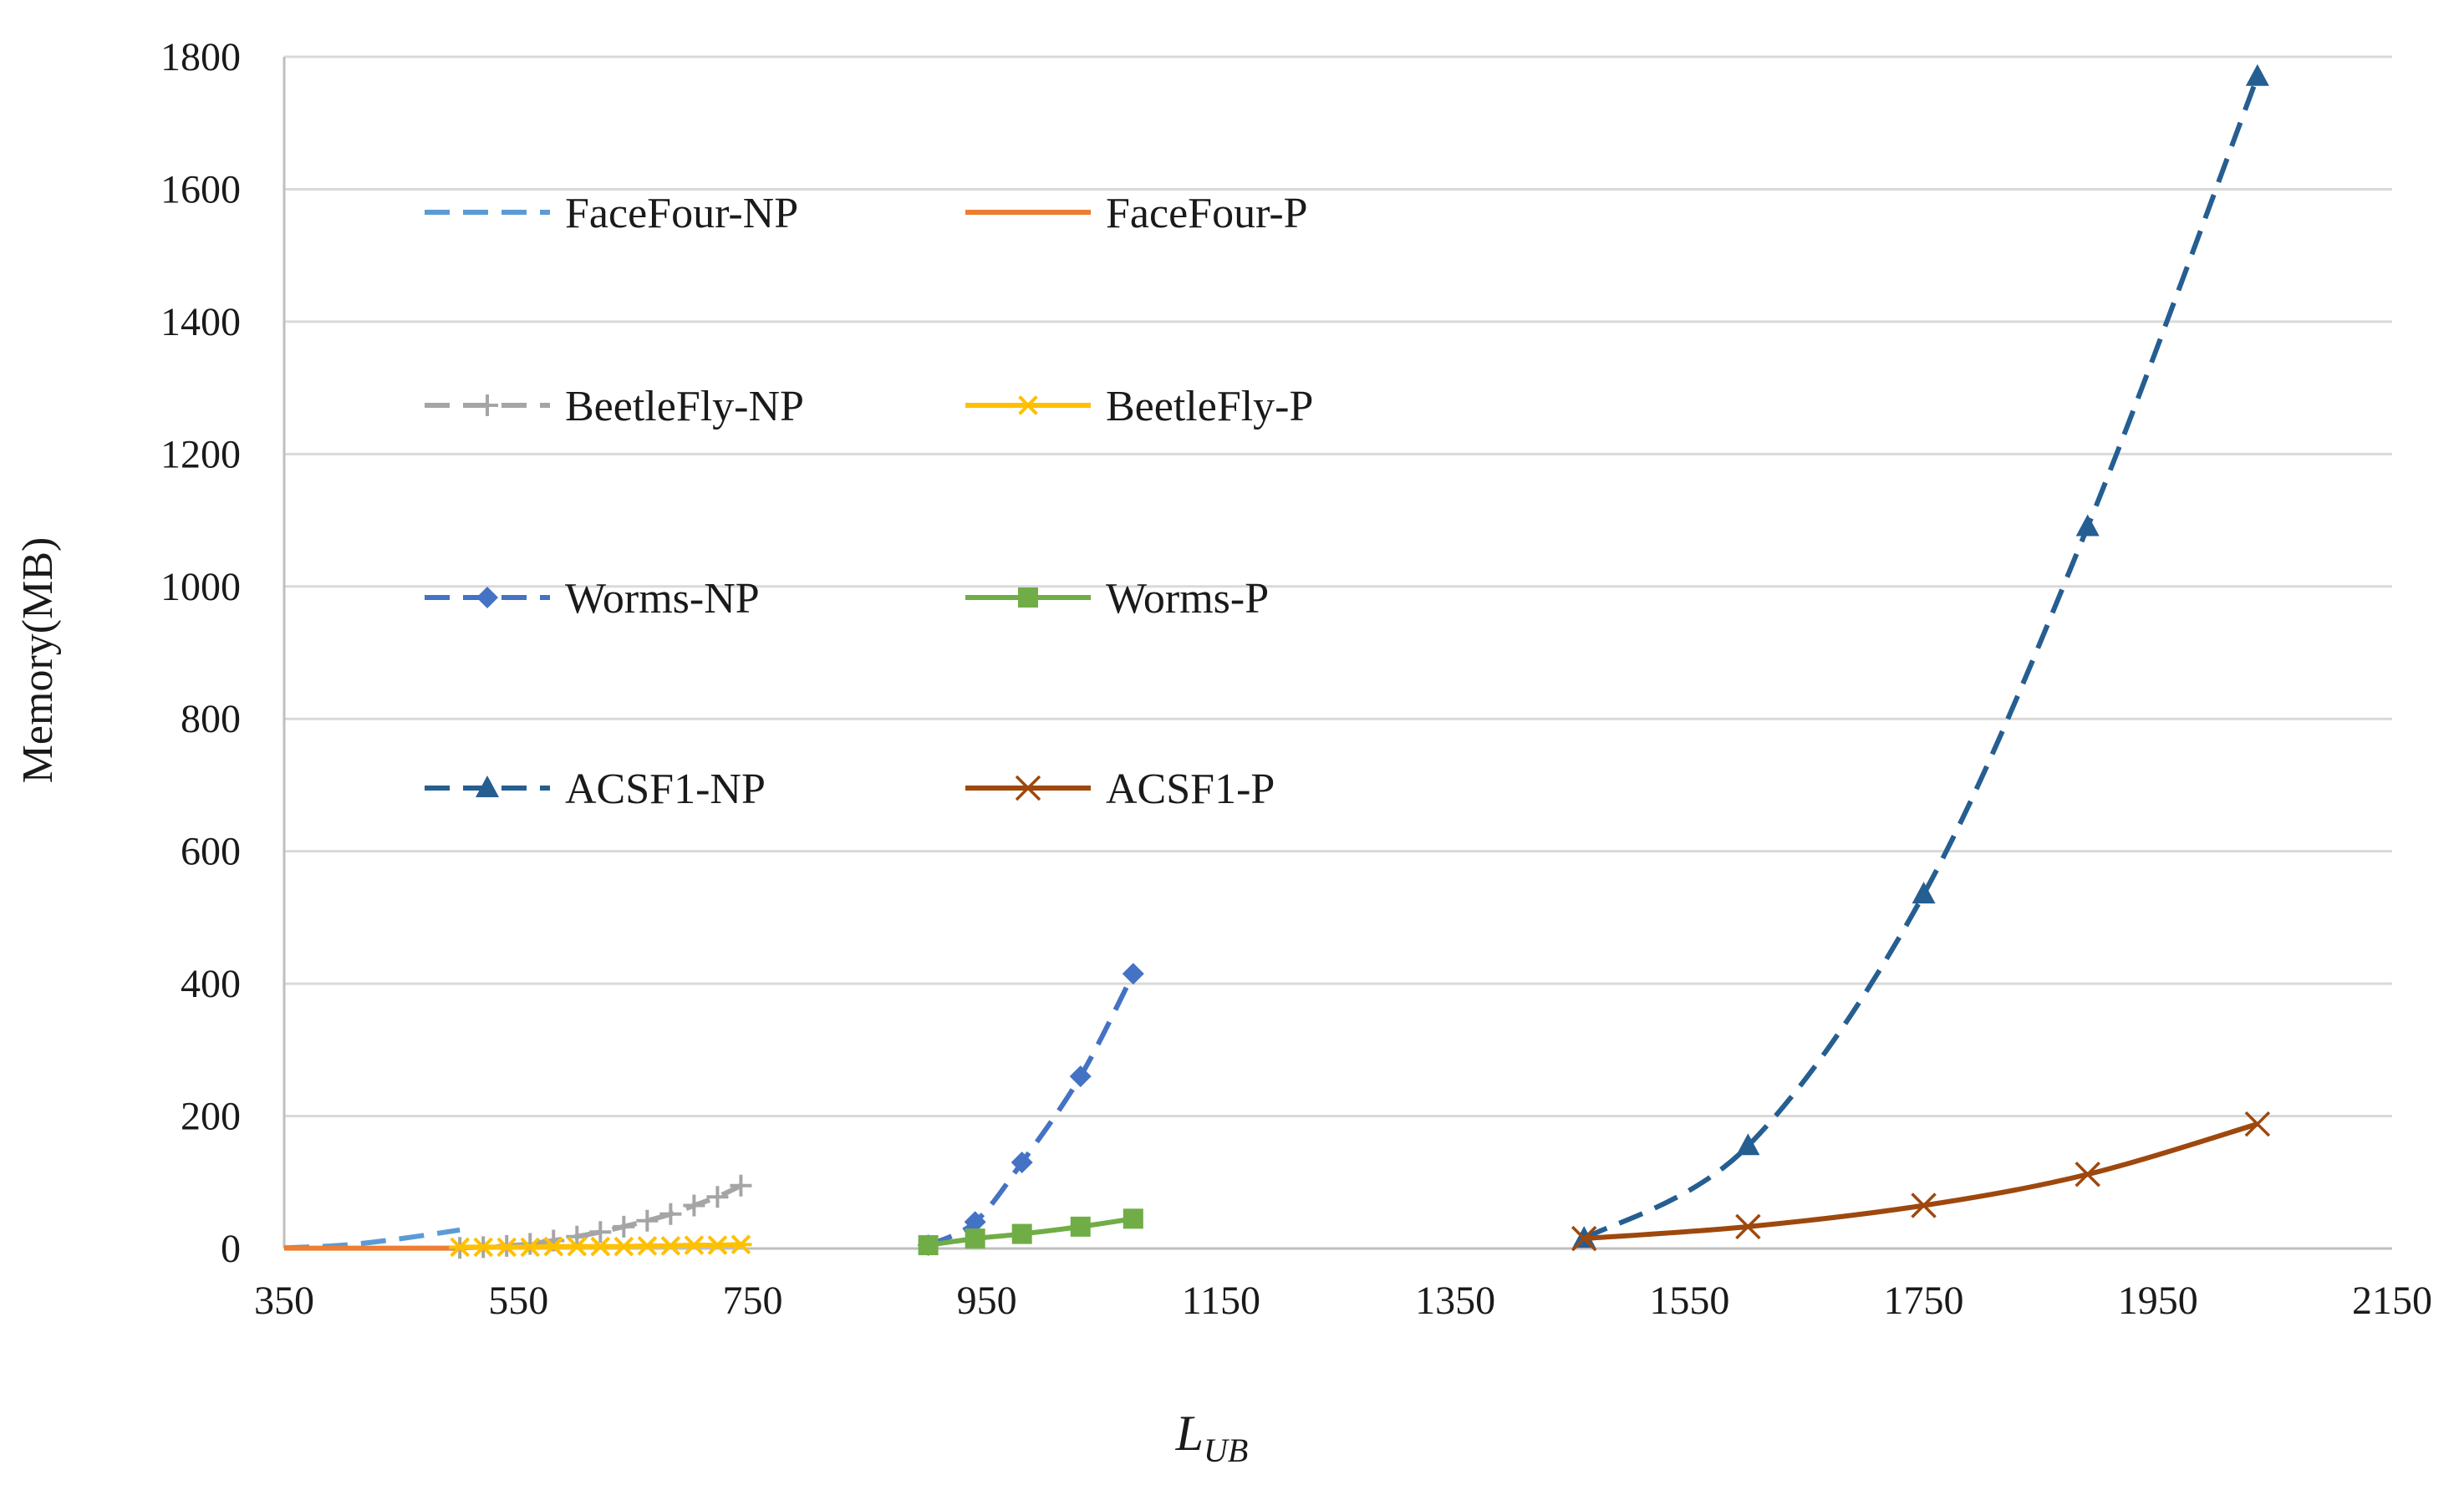  Describe the element at coordinates (1924, 1301) in the screenshot. I see `x-tick-label: 1750` at that location.